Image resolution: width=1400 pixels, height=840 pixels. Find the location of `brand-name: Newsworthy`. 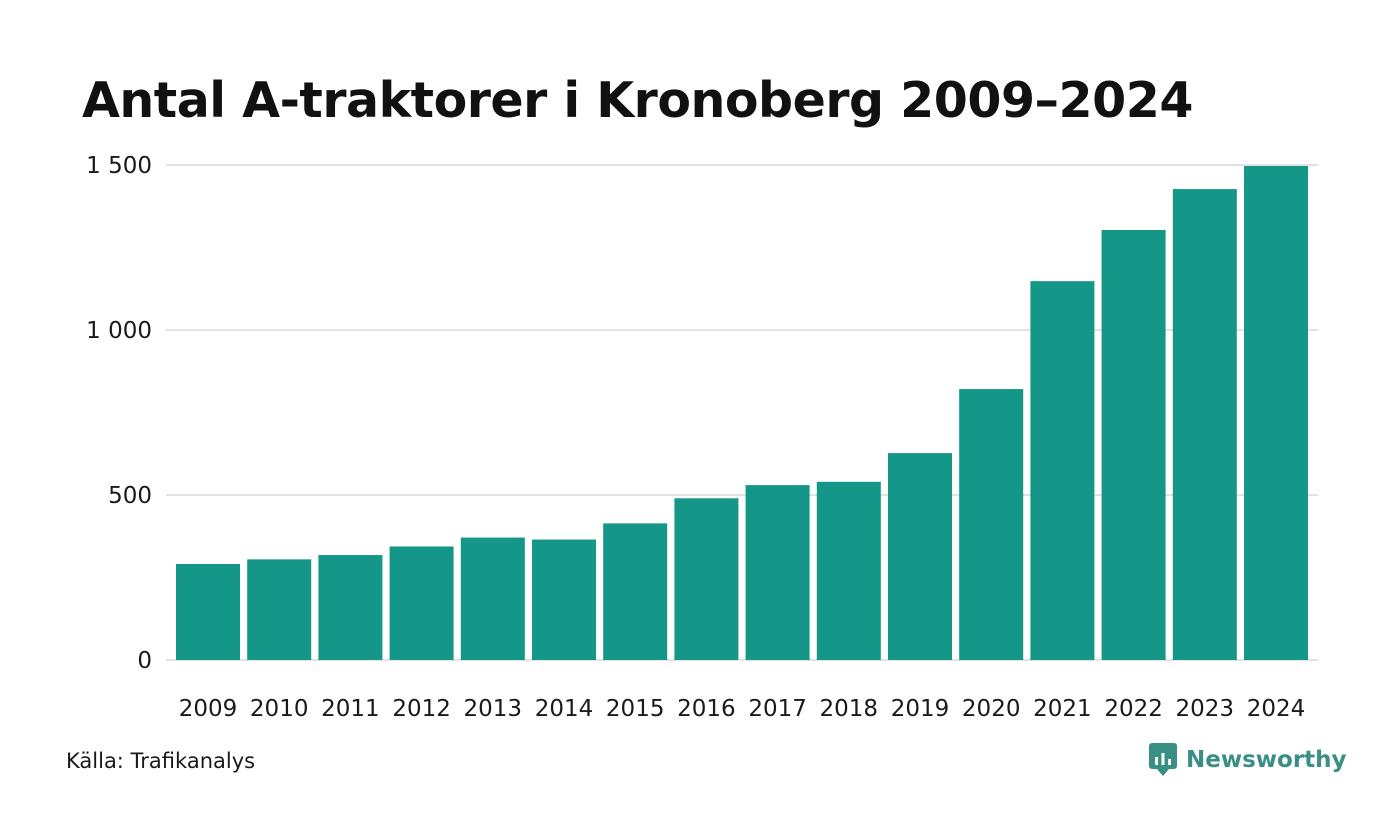

brand-name: Newsworthy is located at coordinates (1266, 760).